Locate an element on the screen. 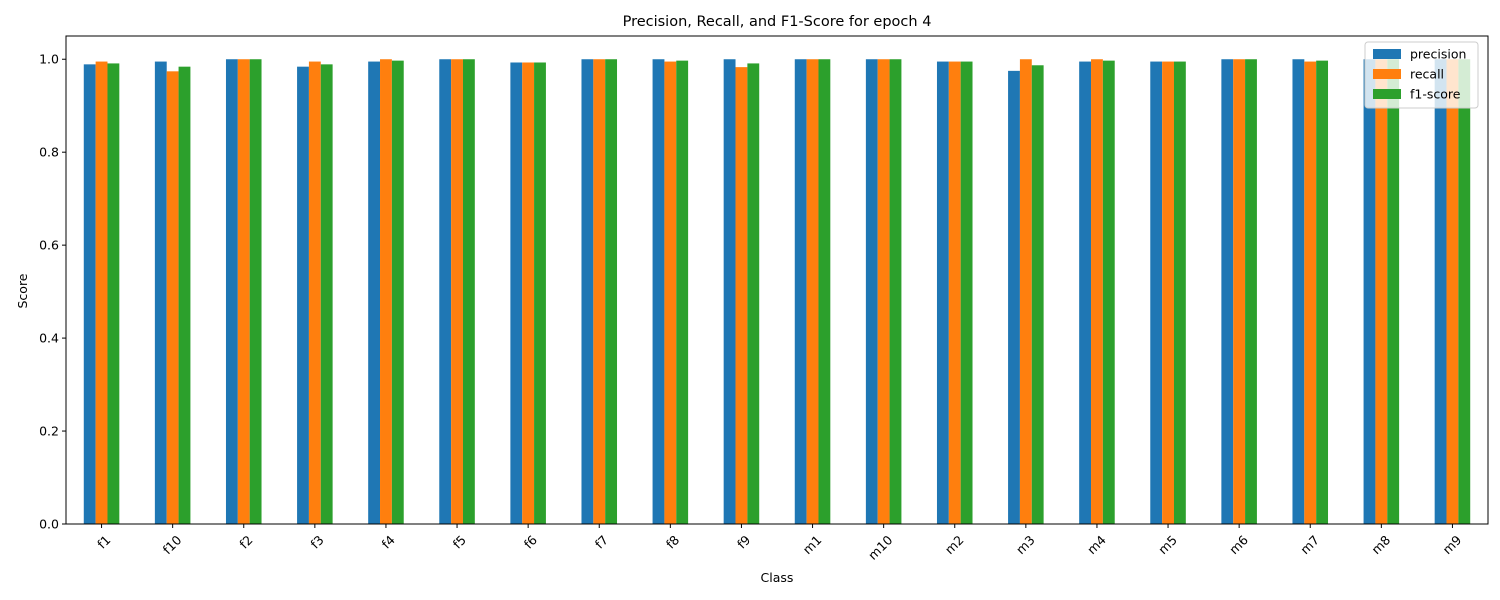  x-tick-label: m7 is located at coordinates (1309, 544).